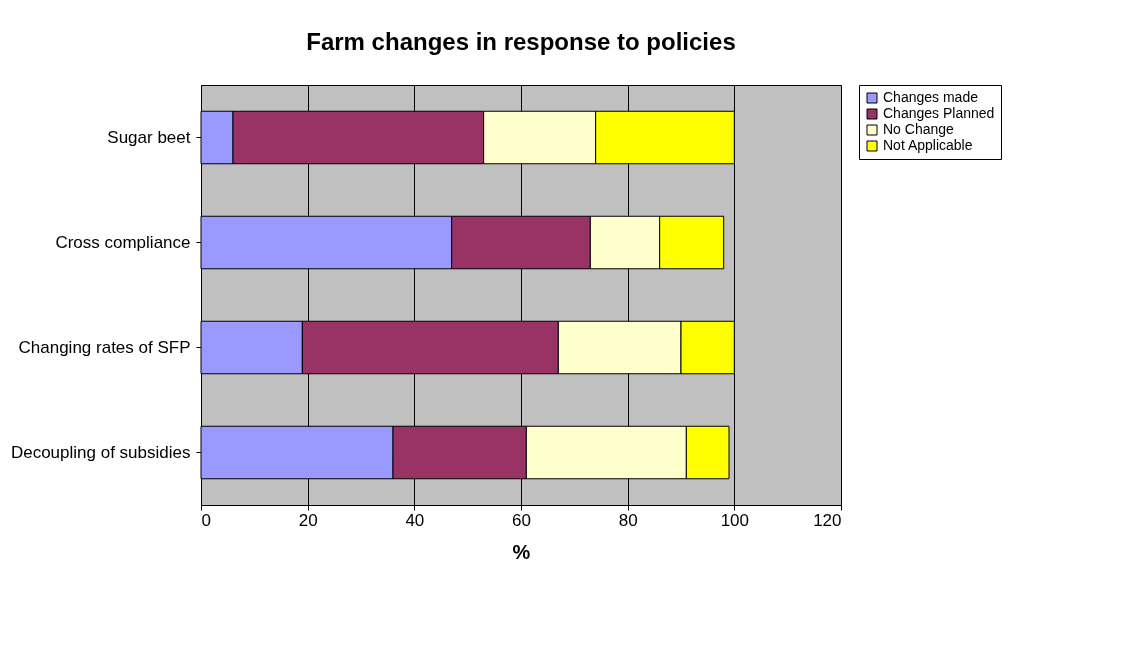 This screenshot has width=1133, height=664. I want to click on x-tick-label: 0, so click(206, 520).